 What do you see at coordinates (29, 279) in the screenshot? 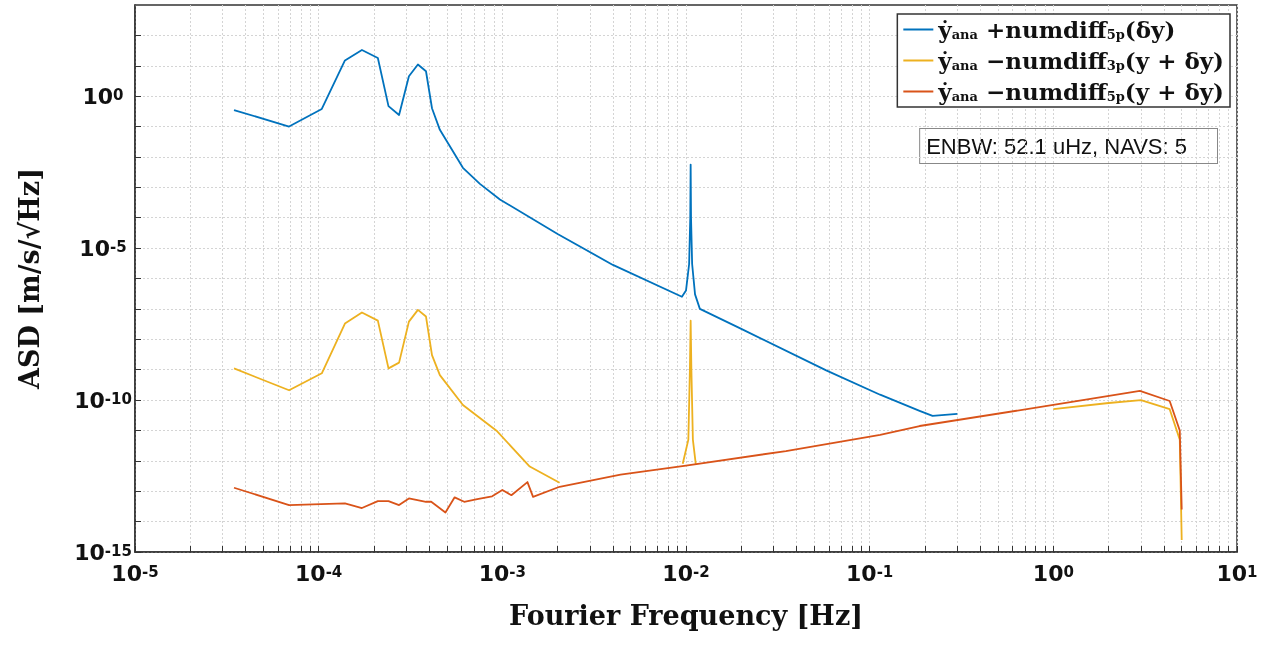
I see `y-axis-title: ASD [m/s/√Hz]` at bounding box center [29, 279].